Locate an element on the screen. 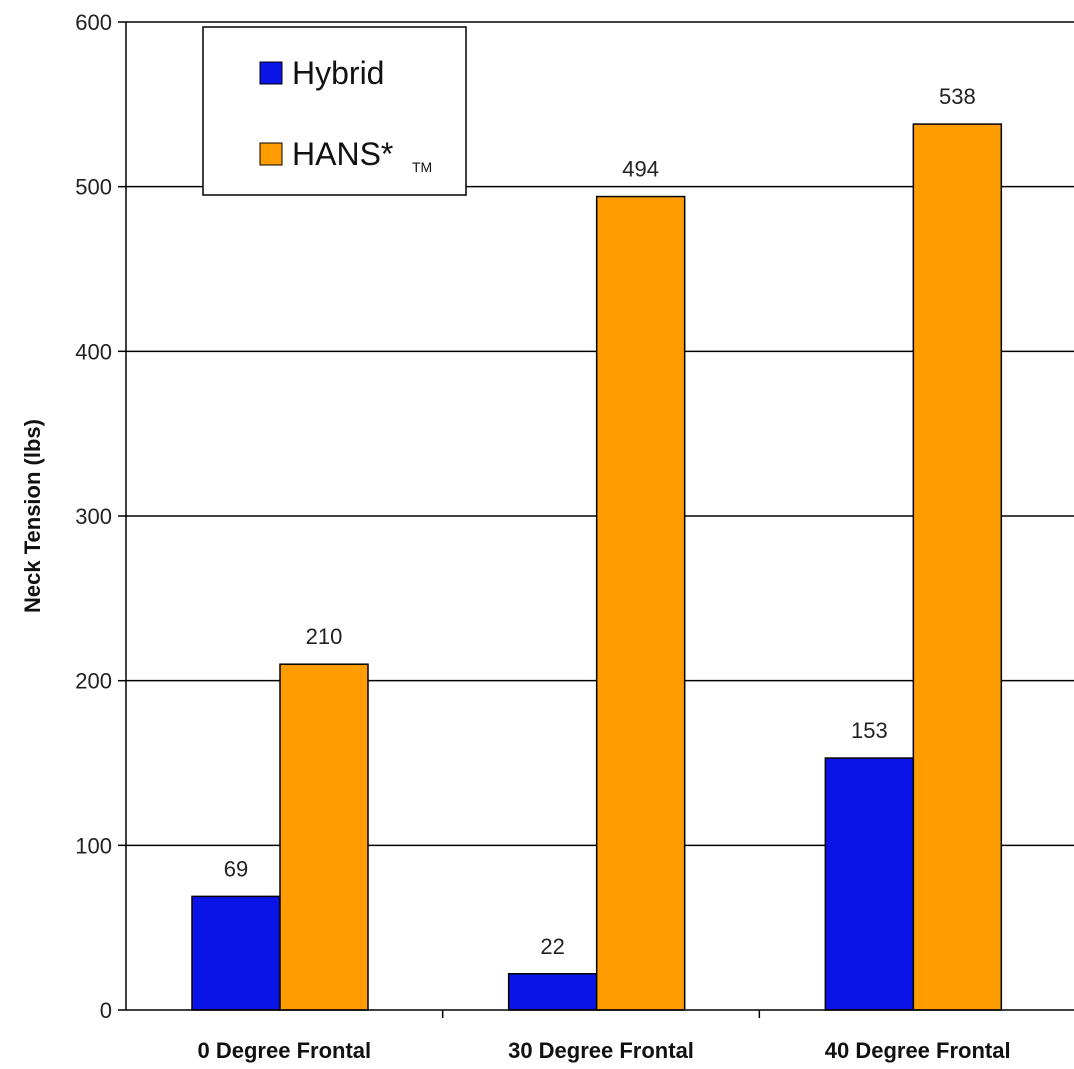  y-axis-title: Neck Tension (lbs) is located at coordinates (32, 516).